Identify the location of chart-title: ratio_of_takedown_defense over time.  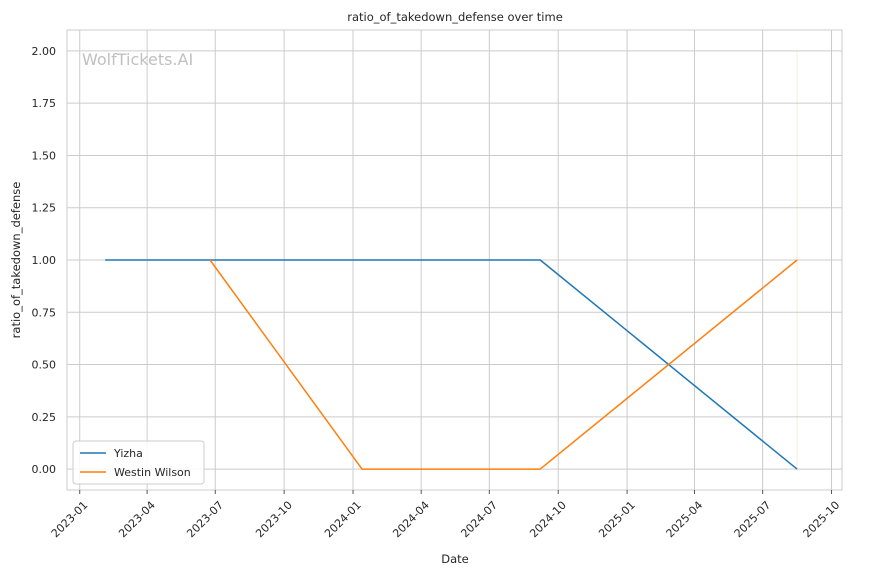
(455, 17).